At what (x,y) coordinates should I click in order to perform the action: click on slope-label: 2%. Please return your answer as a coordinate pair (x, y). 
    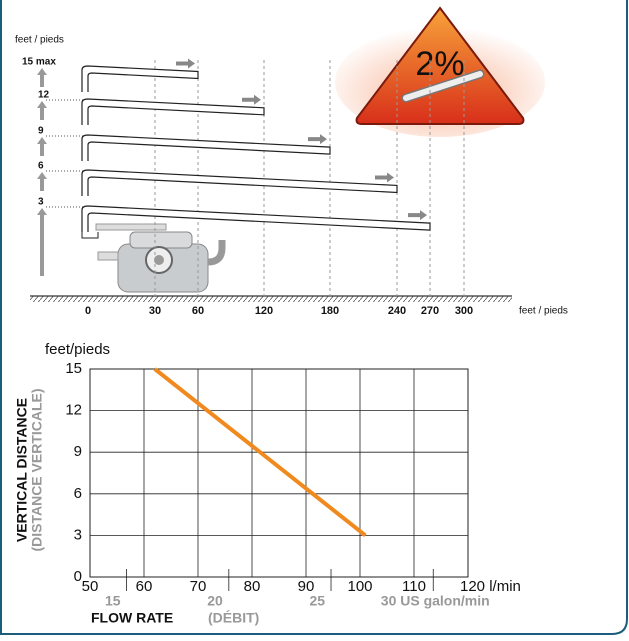
    Looking at the image, I should click on (439, 64).